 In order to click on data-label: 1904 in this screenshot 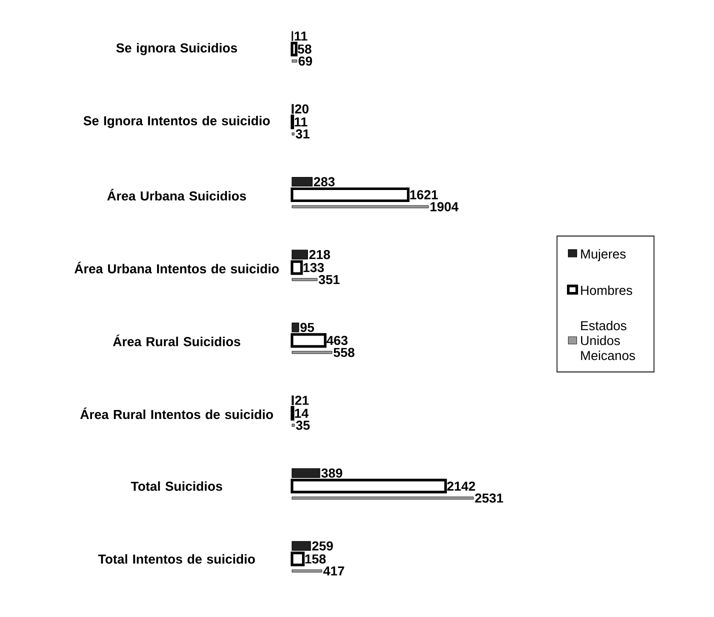, I will do `click(444, 207)`.